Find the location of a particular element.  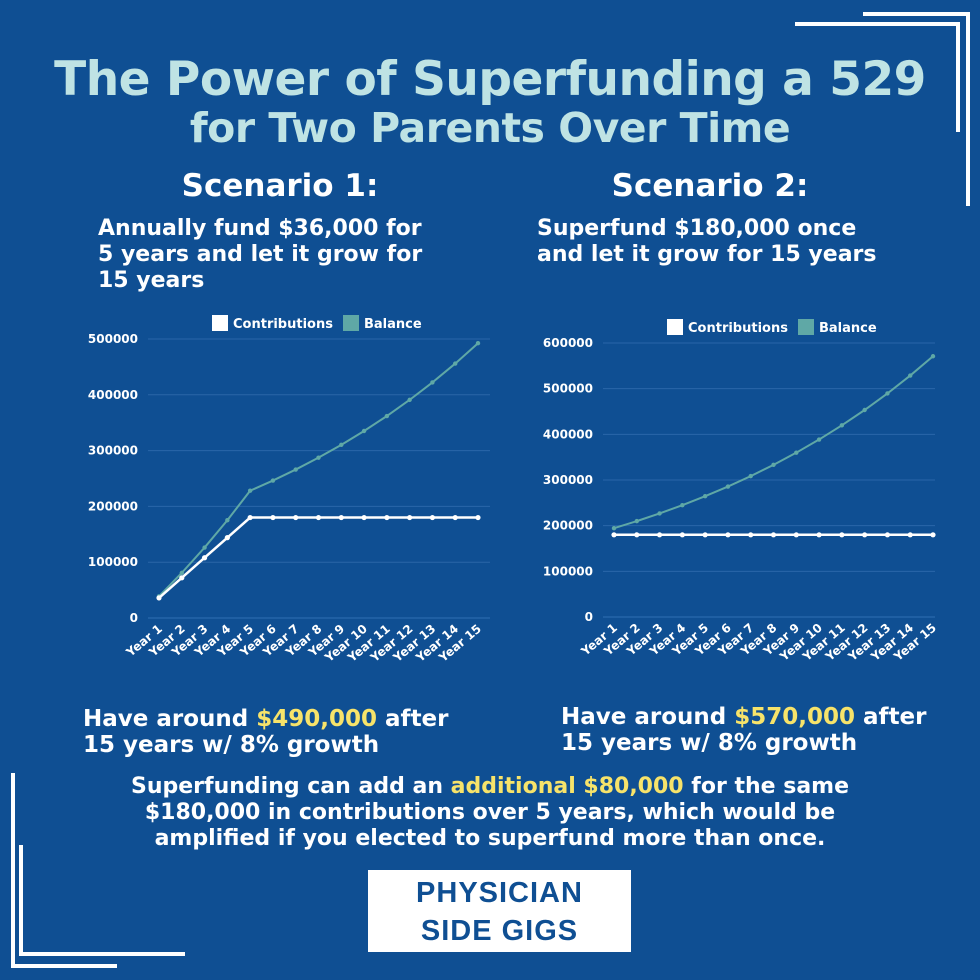

scenario2-result-amount: $570,000 is located at coordinates (795, 717).